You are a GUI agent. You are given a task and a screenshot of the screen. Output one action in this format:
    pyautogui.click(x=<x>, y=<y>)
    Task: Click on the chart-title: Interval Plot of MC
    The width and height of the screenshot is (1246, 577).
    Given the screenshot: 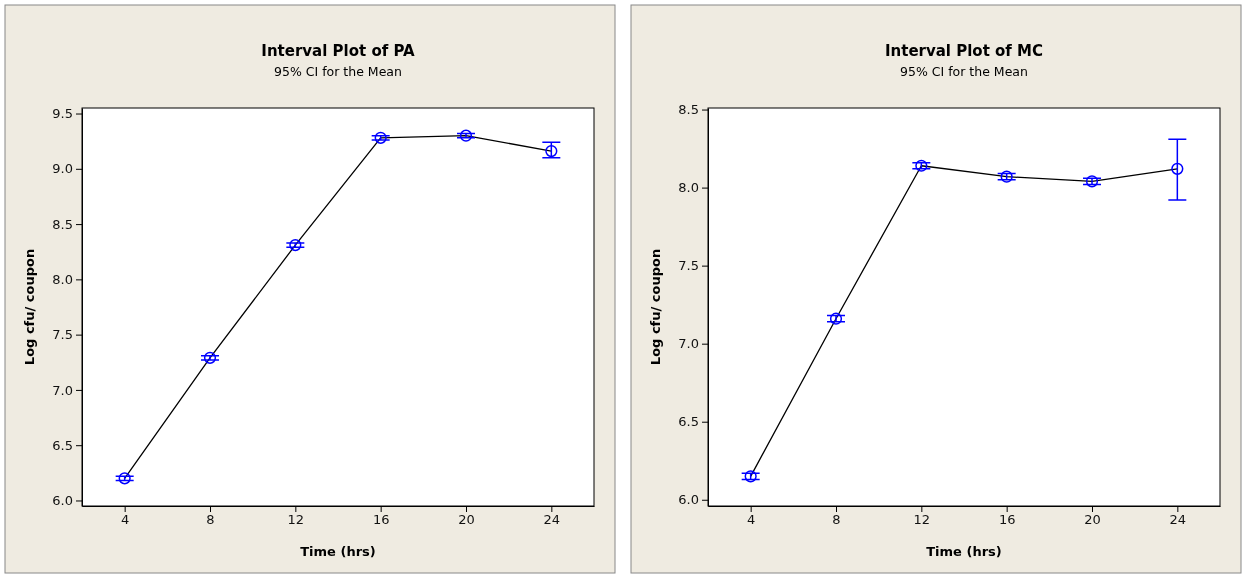 What is the action you would take?
    pyautogui.click(x=964, y=51)
    